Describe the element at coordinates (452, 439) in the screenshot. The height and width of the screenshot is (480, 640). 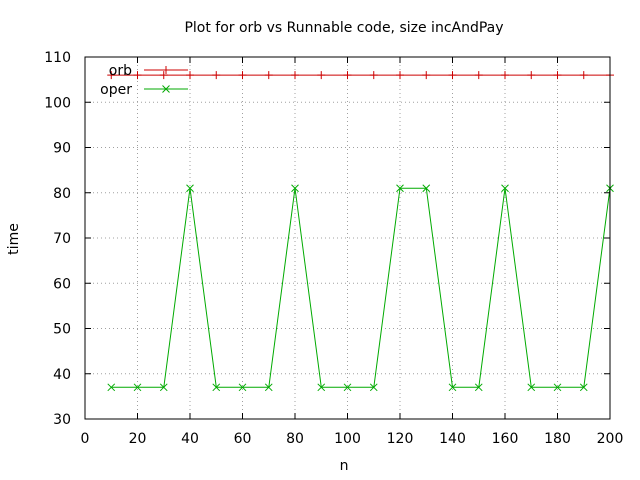
I see `x-tick-label: 140` at that location.